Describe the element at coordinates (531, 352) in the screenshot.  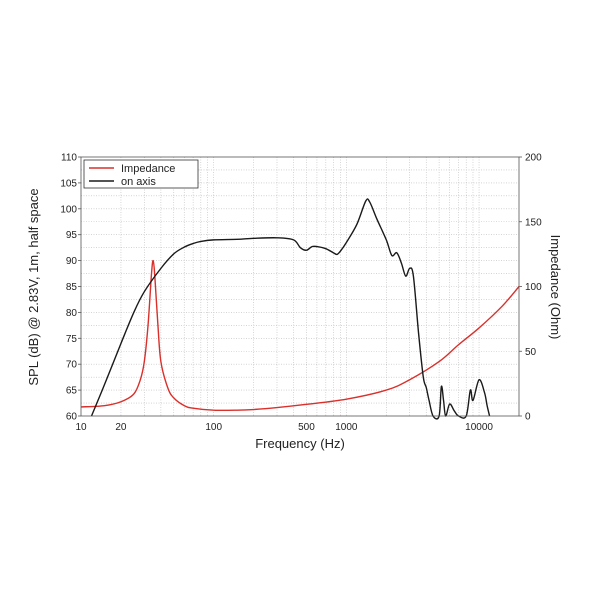
I see `y2-tick-label: 50` at that location.